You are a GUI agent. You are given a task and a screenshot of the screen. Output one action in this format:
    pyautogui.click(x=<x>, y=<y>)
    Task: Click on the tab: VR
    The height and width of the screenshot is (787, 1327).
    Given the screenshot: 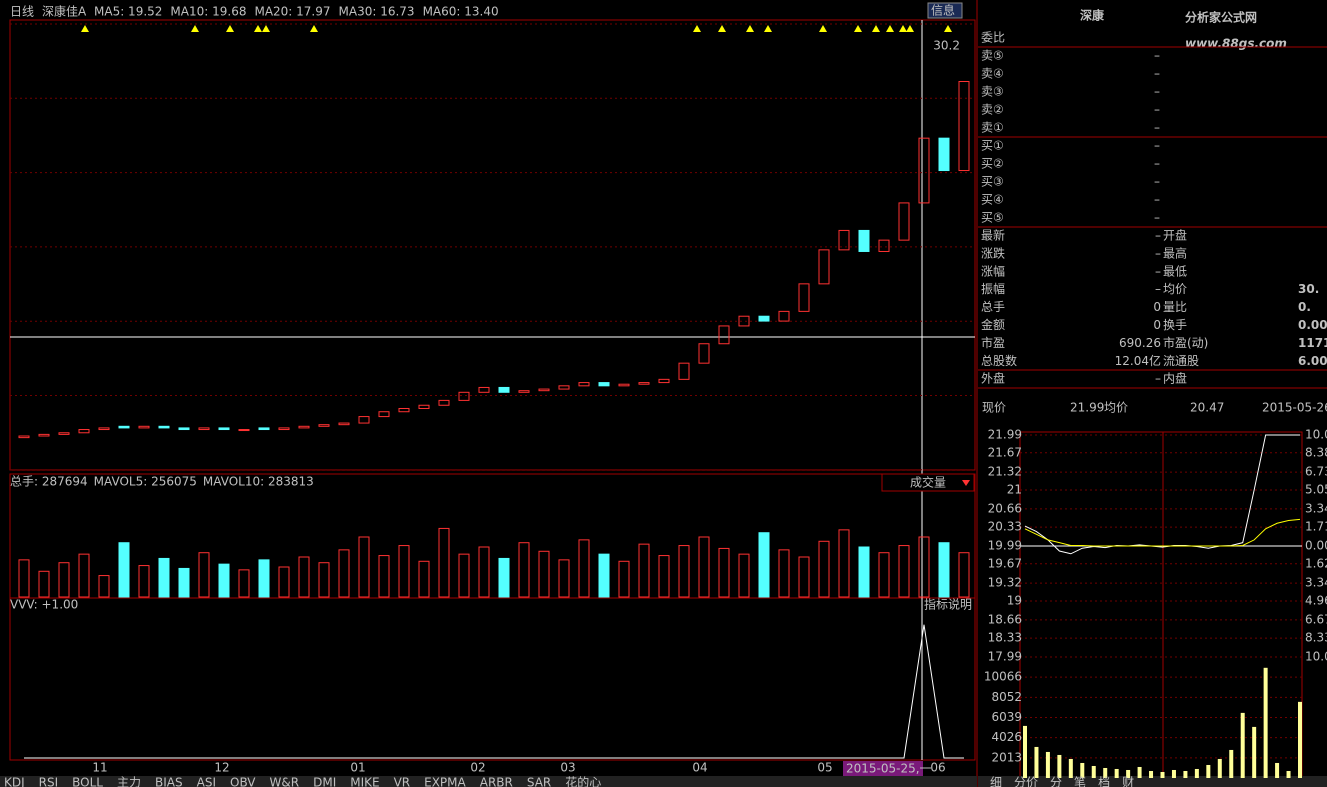 What is the action you would take?
    pyautogui.click(x=402, y=781)
    